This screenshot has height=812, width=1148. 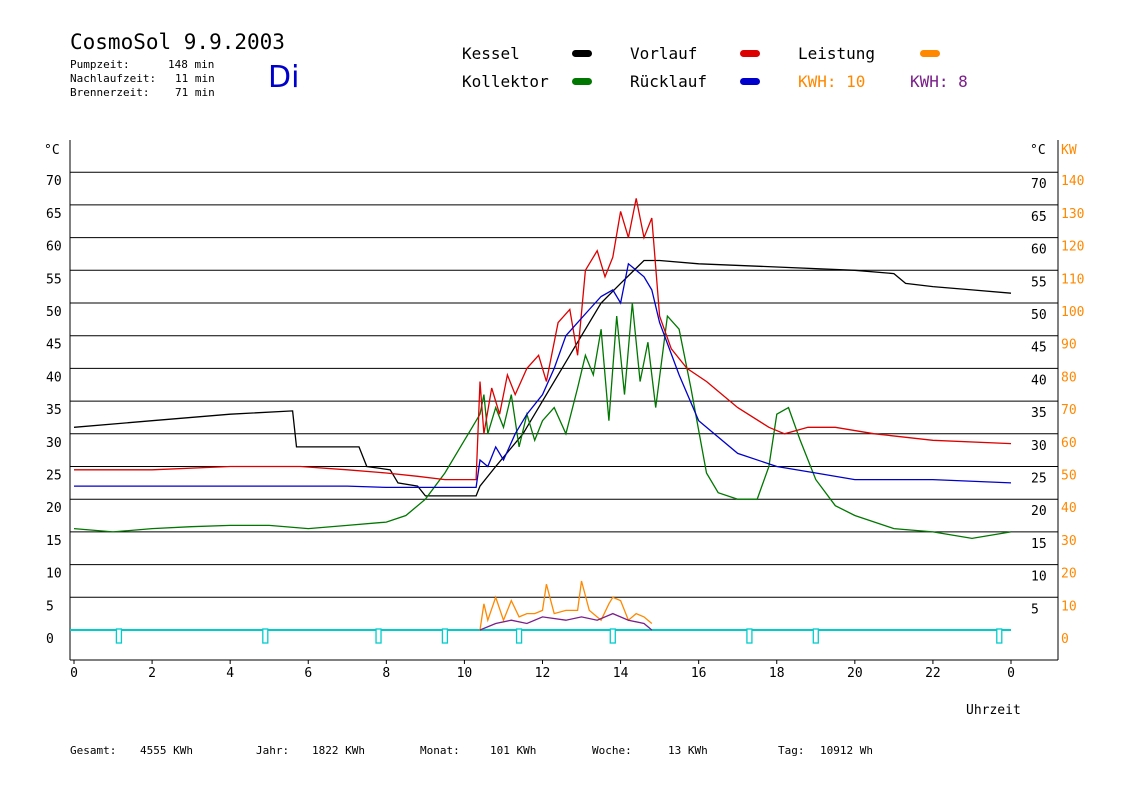 I want to click on y2-tick-label: 80, so click(x=1069, y=377).